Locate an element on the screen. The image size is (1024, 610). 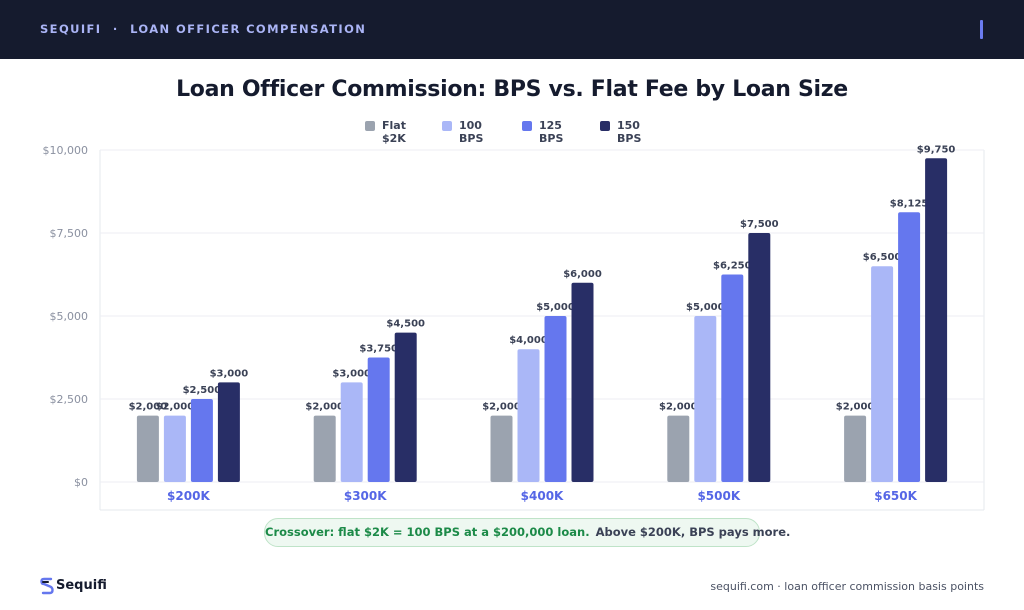
bar-value-label: $7,500 is located at coordinates (759, 224).